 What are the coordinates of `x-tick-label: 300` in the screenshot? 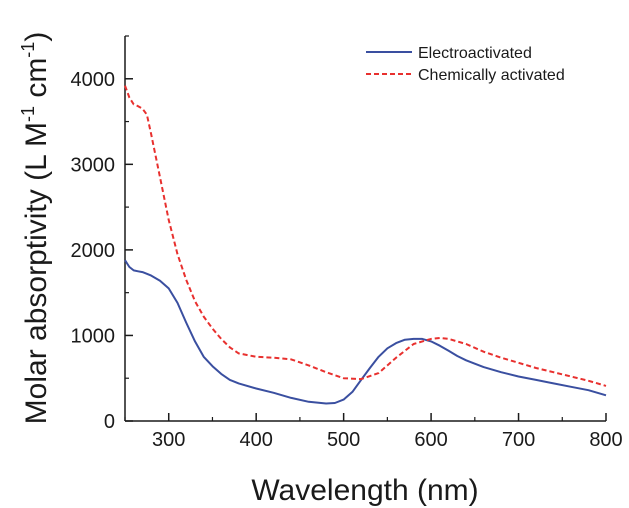 It's located at (168, 440).